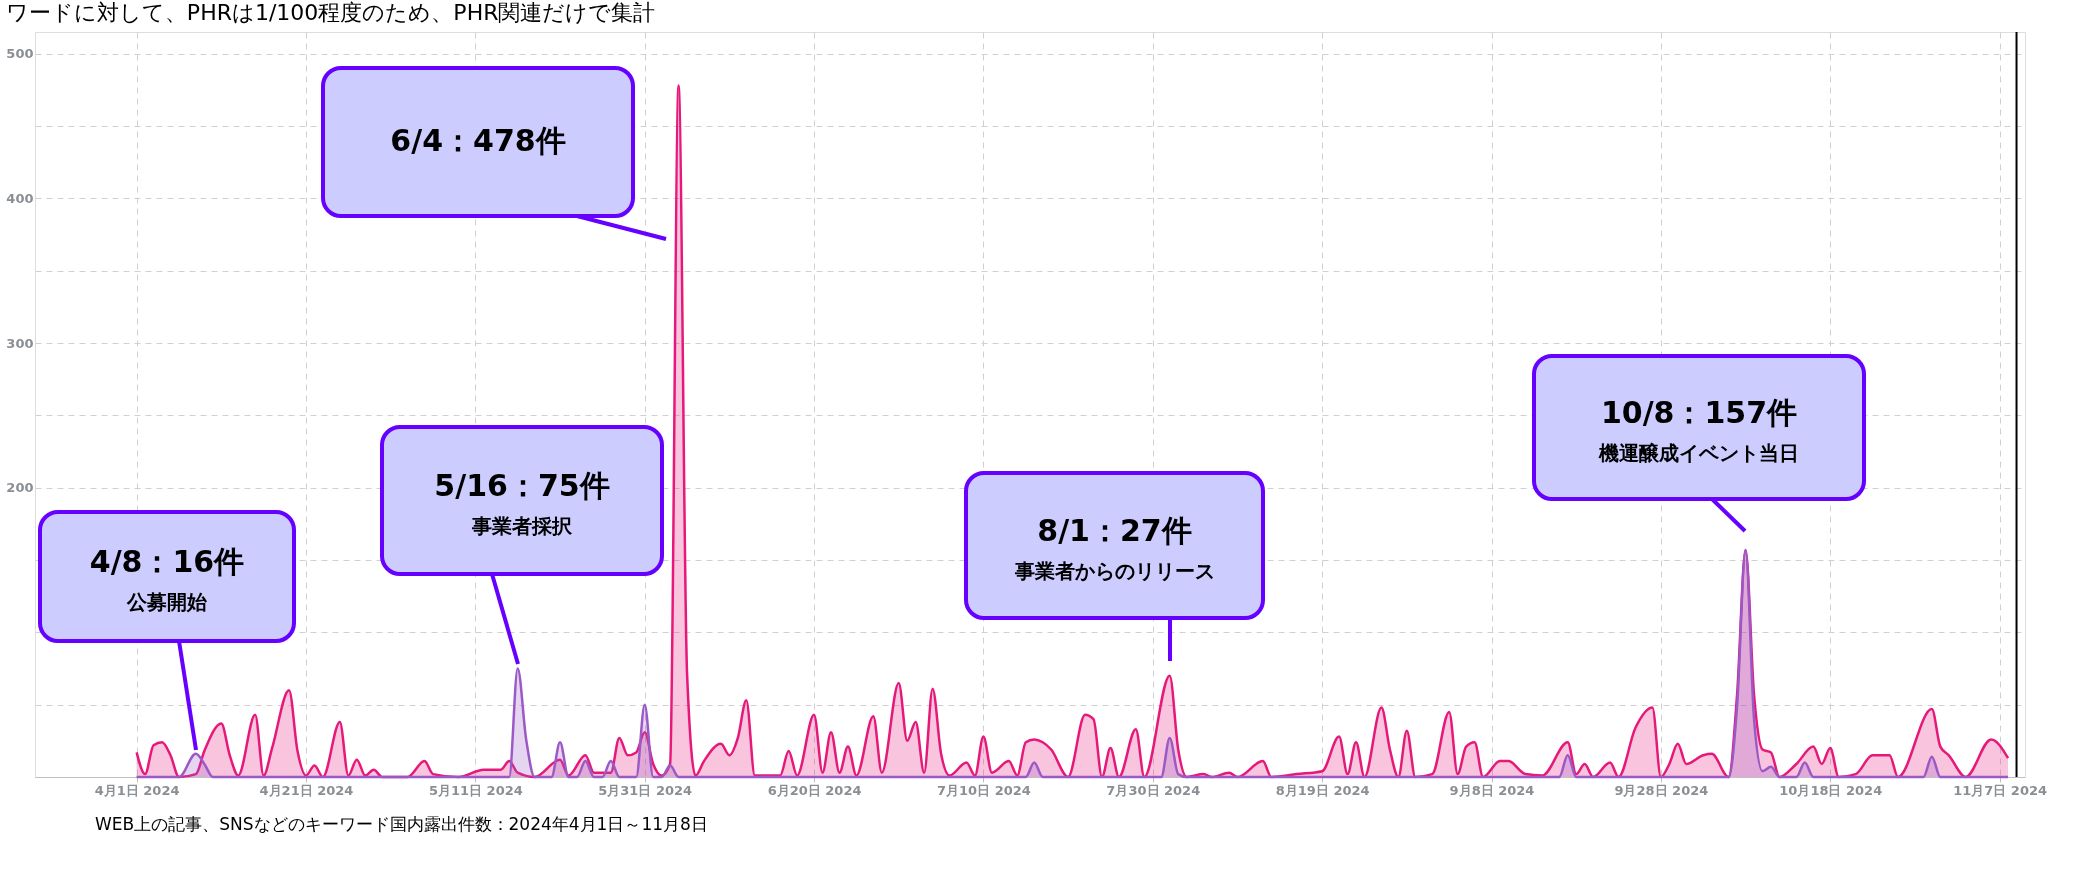  Describe the element at coordinates (1698, 452) in the screenshot. I see `annotation: 機運醸成イベント当日` at that location.